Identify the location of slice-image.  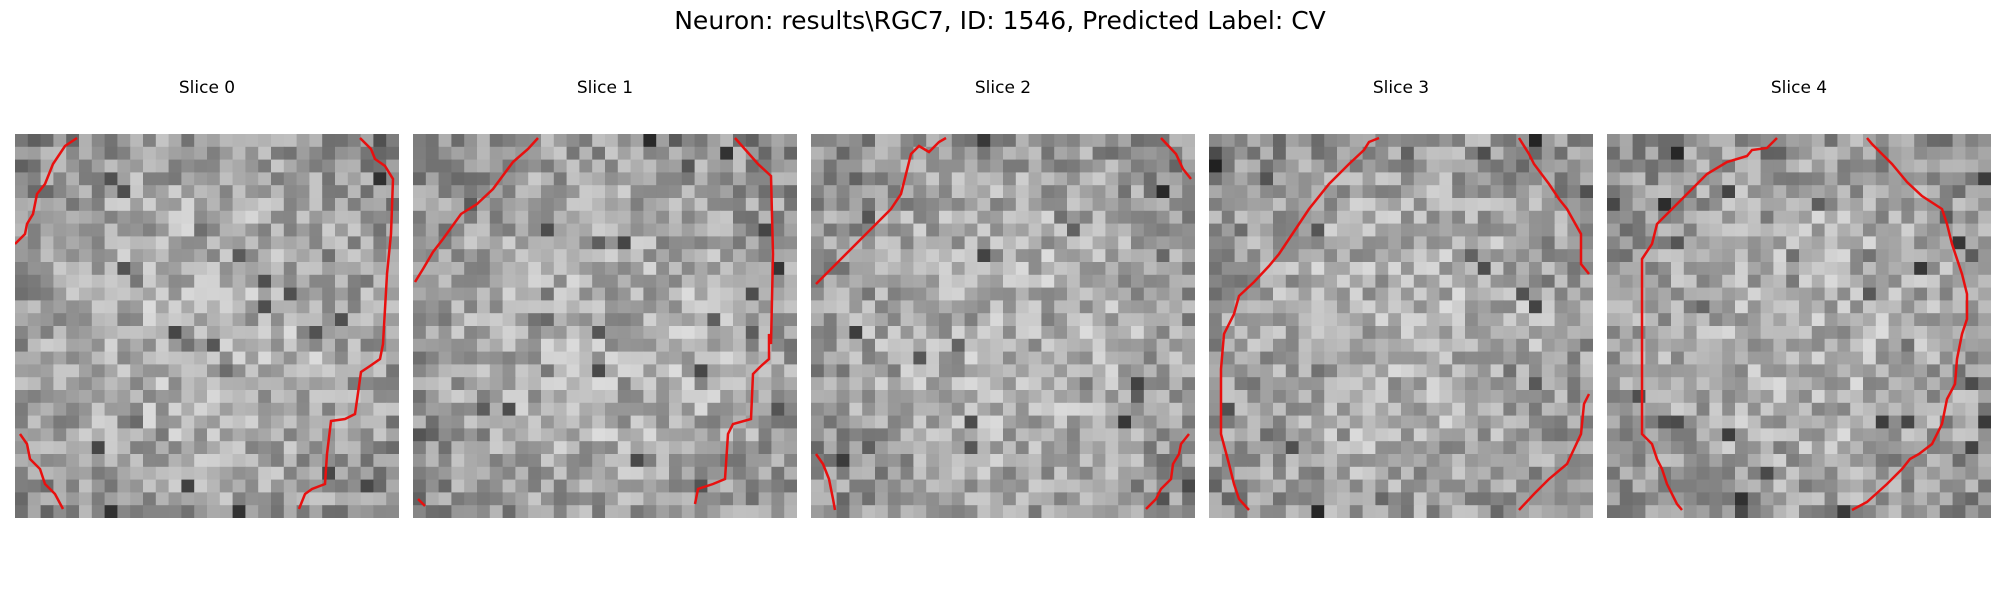
(1003, 326).